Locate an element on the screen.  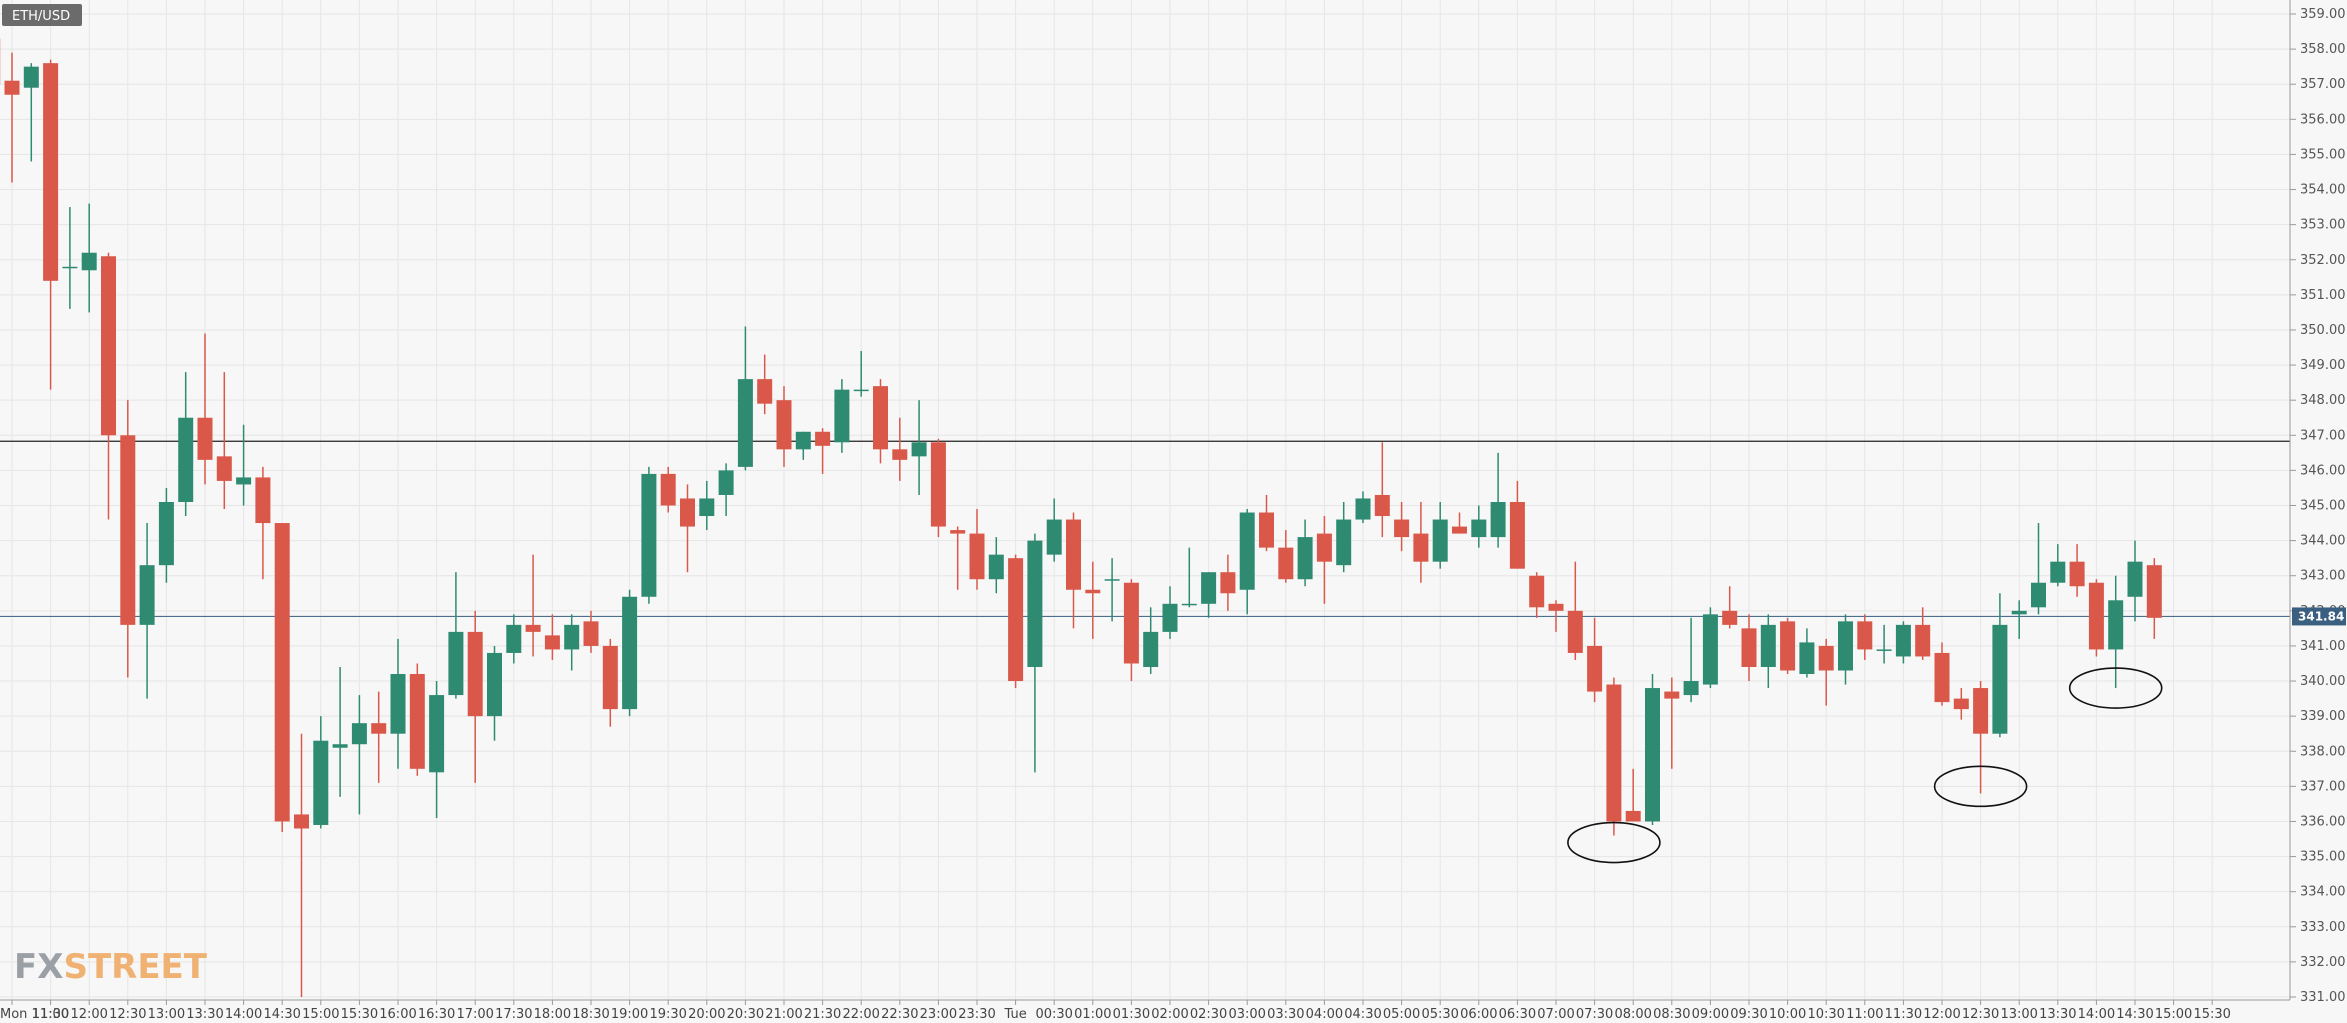
y-tick-label: 331.00 is located at coordinates (2323, 997).